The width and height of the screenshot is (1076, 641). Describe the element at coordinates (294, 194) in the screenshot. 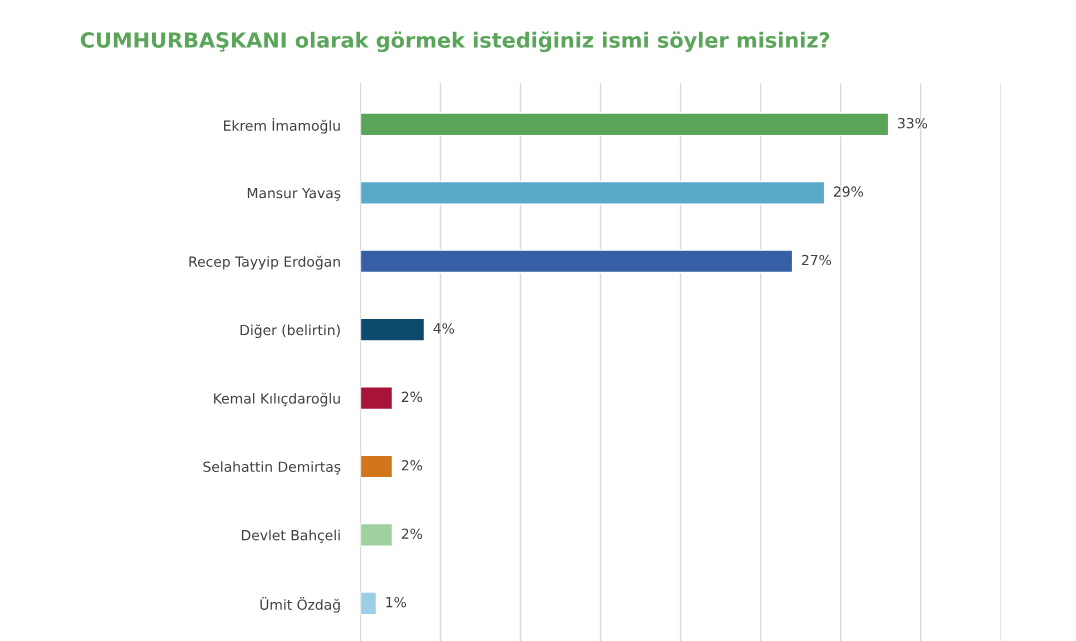

I see `y-tick-label: Mansur Yavaş` at that location.